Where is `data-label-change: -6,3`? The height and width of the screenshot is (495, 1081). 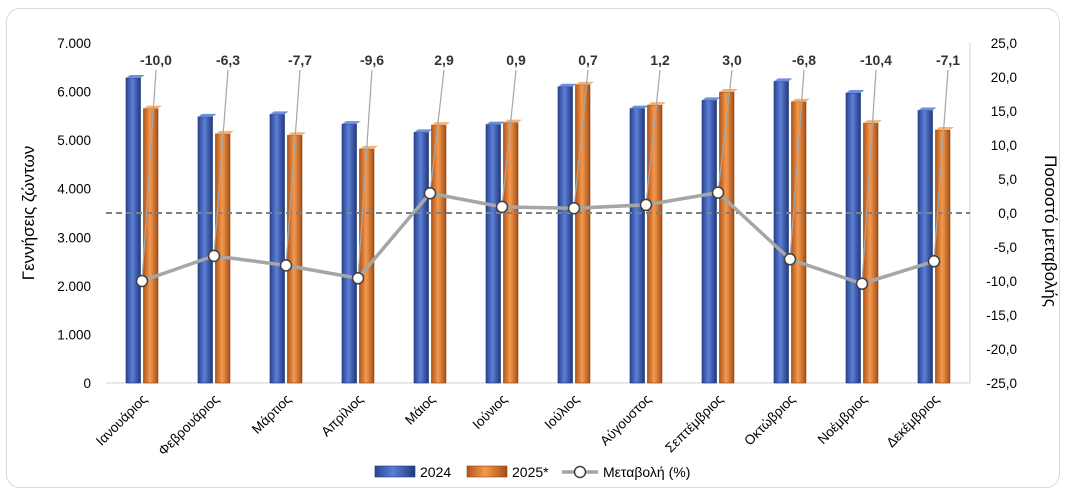 data-label-change: -6,3 is located at coordinates (228, 60).